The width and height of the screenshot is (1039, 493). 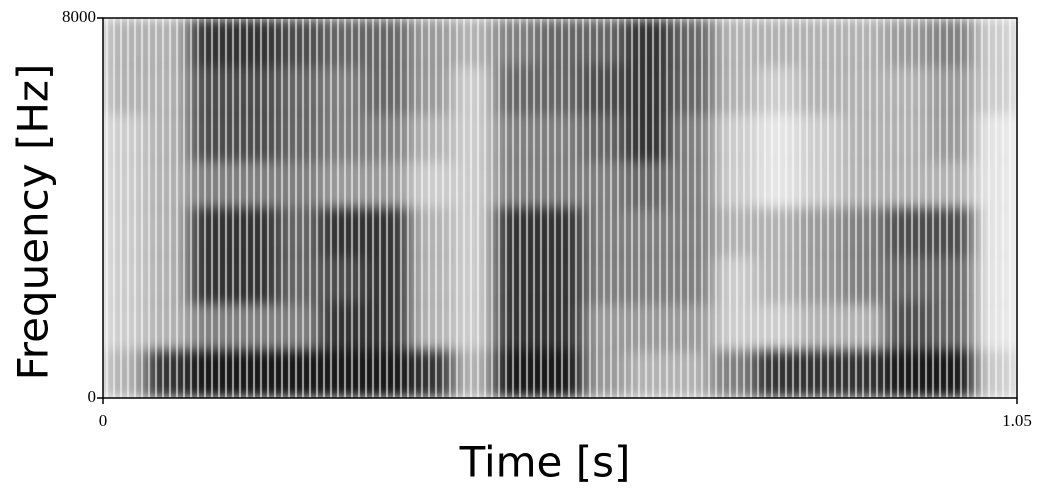 What do you see at coordinates (545, 462) in the screenshot?
I see `x-axis-label: Time [s]` at bounding box center [545, 462].